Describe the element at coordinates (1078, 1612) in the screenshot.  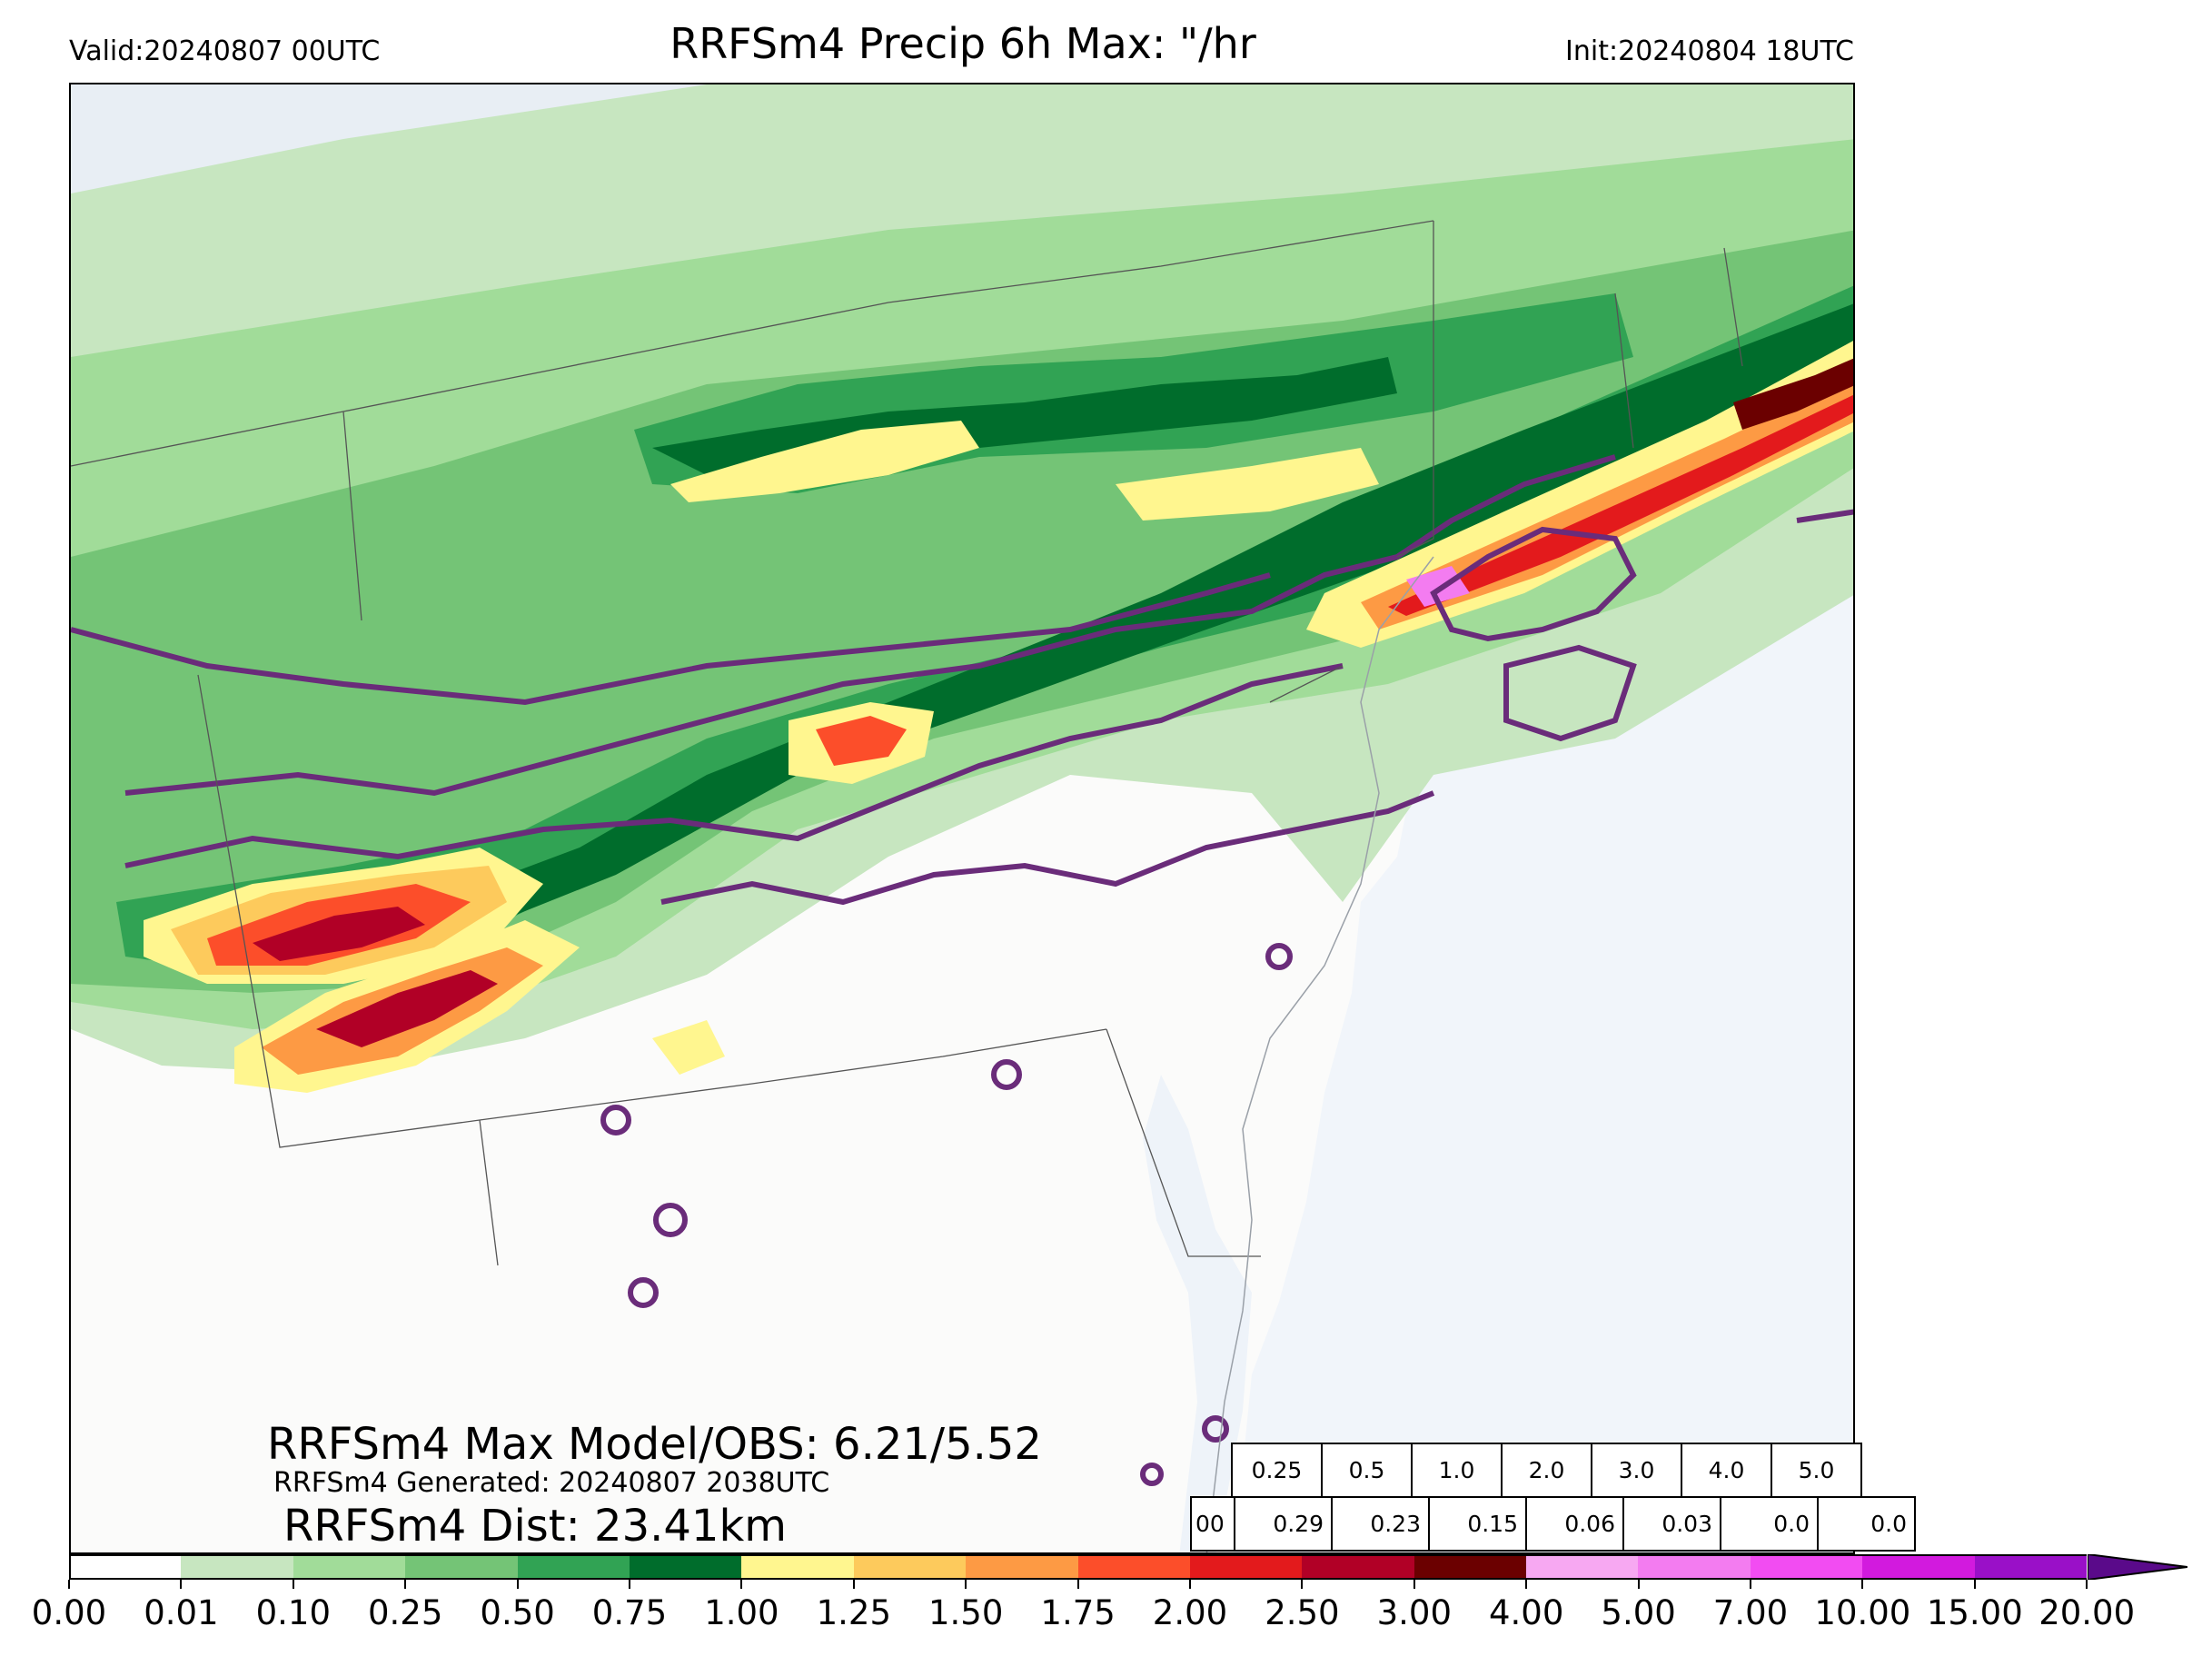
I see `colorbar-tick-label: 1.75` at that location.